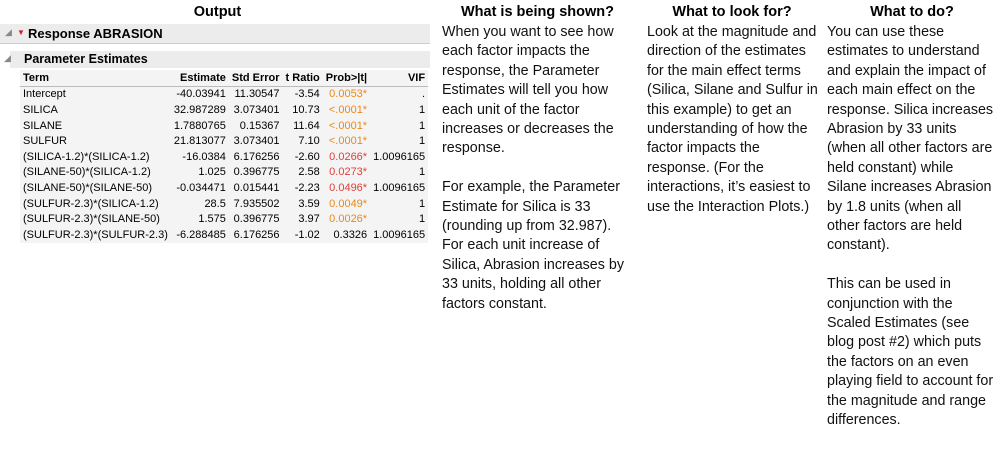 This screenshot has width=999, height=450. Describe the element at coordinates (95, 78) in the screenshot. I see `column-header: Term` at that location.